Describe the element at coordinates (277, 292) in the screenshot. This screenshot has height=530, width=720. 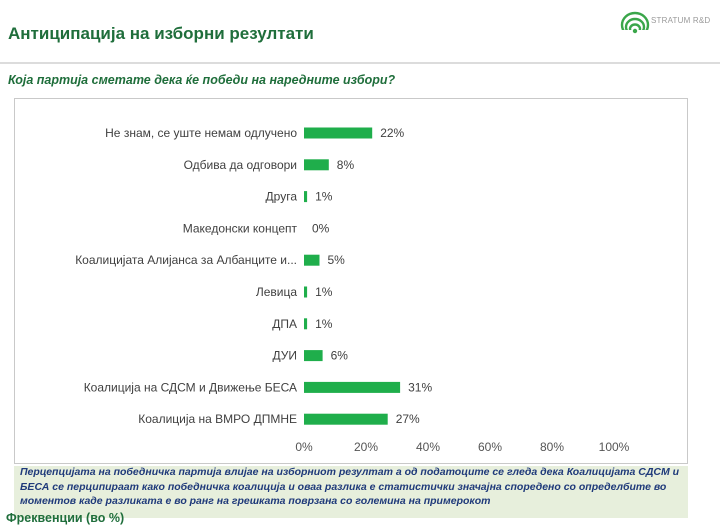
I see `category-label: Левица` at that location.